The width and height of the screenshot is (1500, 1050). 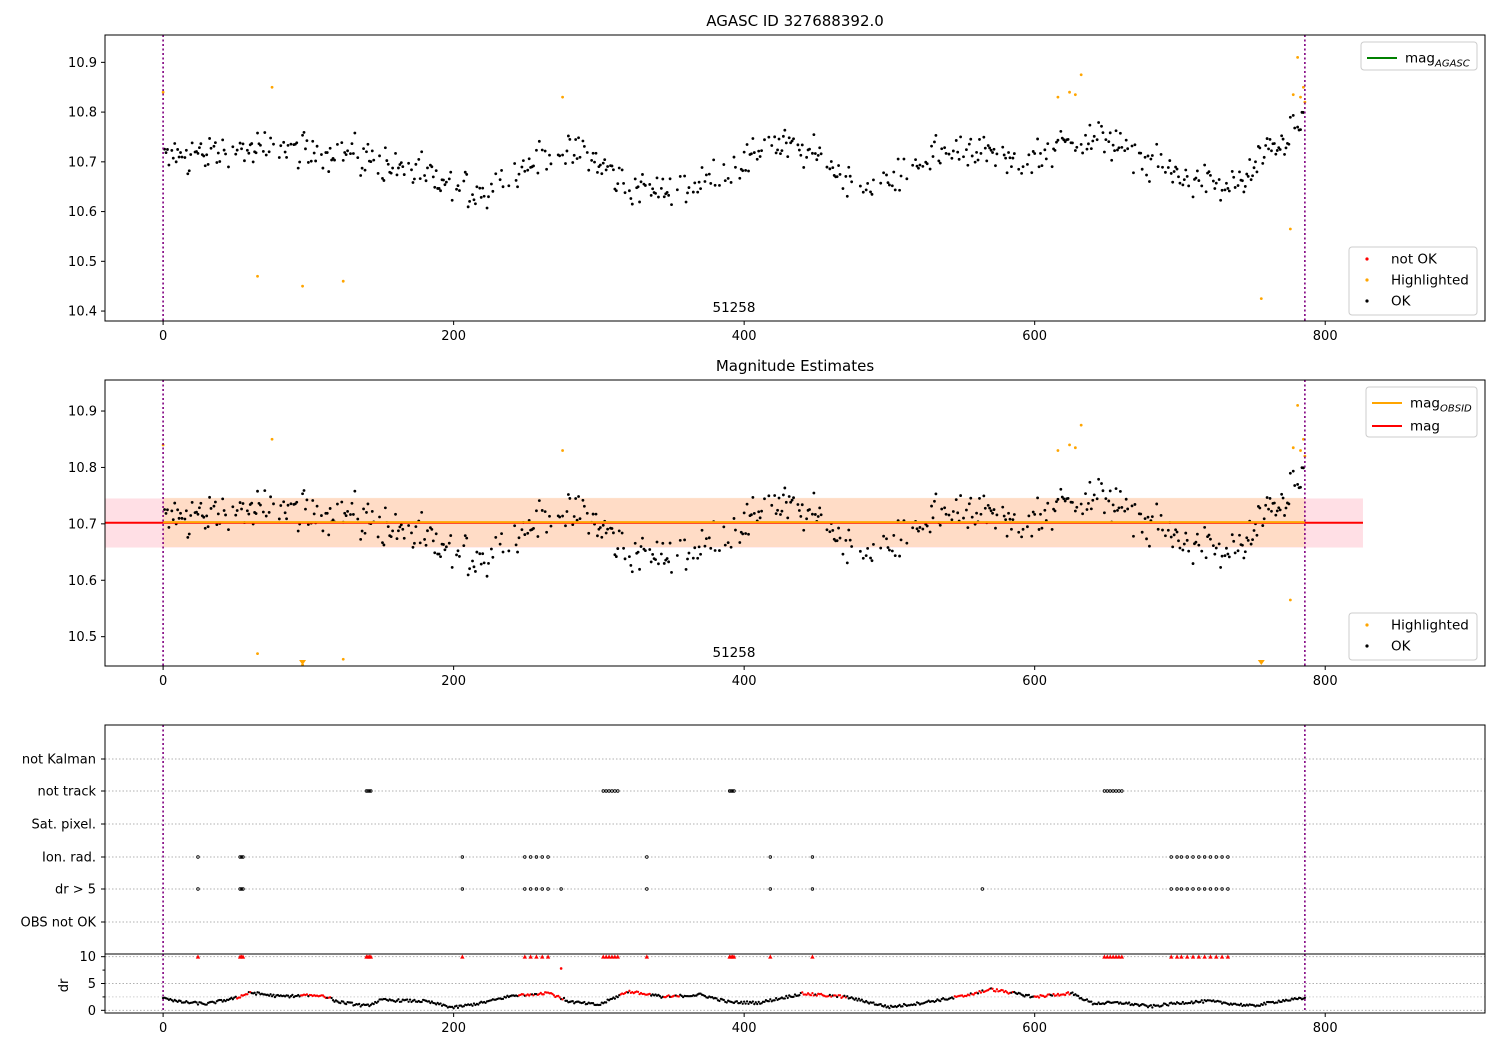 I want to click on legend-point-label: Highlighted, so click(x=1430, y=281).